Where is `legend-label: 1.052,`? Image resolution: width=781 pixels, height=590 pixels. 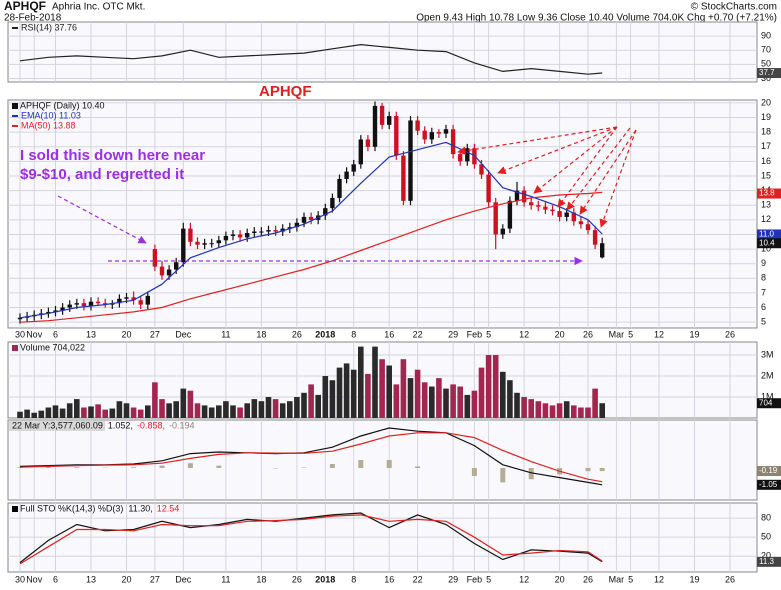 legend-label: 1.052, is located at coordinates (120, 425).